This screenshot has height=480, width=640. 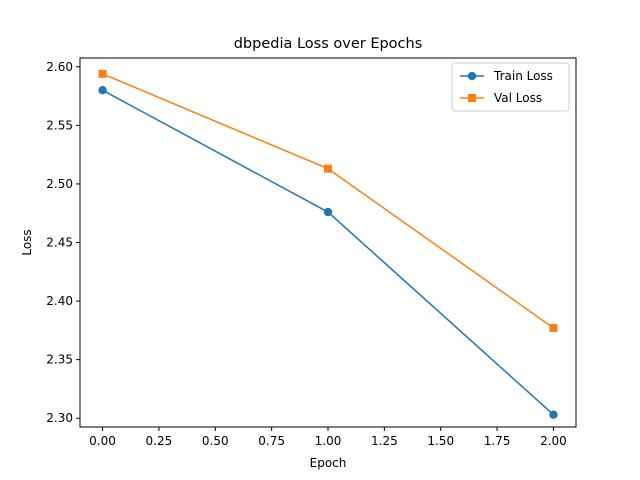 What do you see at coordinates (328, 441) in the screenshot?
I see `x-tick-label: 1.00` at bounding box center [328, 441].